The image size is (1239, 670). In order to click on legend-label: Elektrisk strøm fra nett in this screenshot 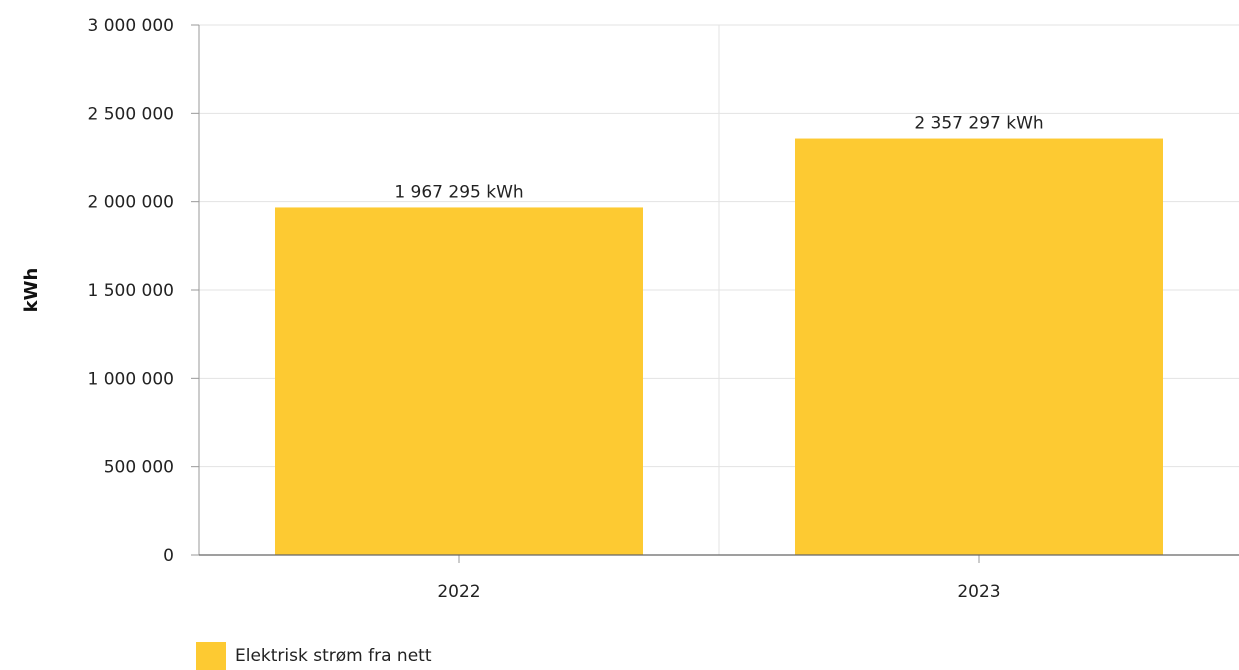, I will do `click(333, 656)`.